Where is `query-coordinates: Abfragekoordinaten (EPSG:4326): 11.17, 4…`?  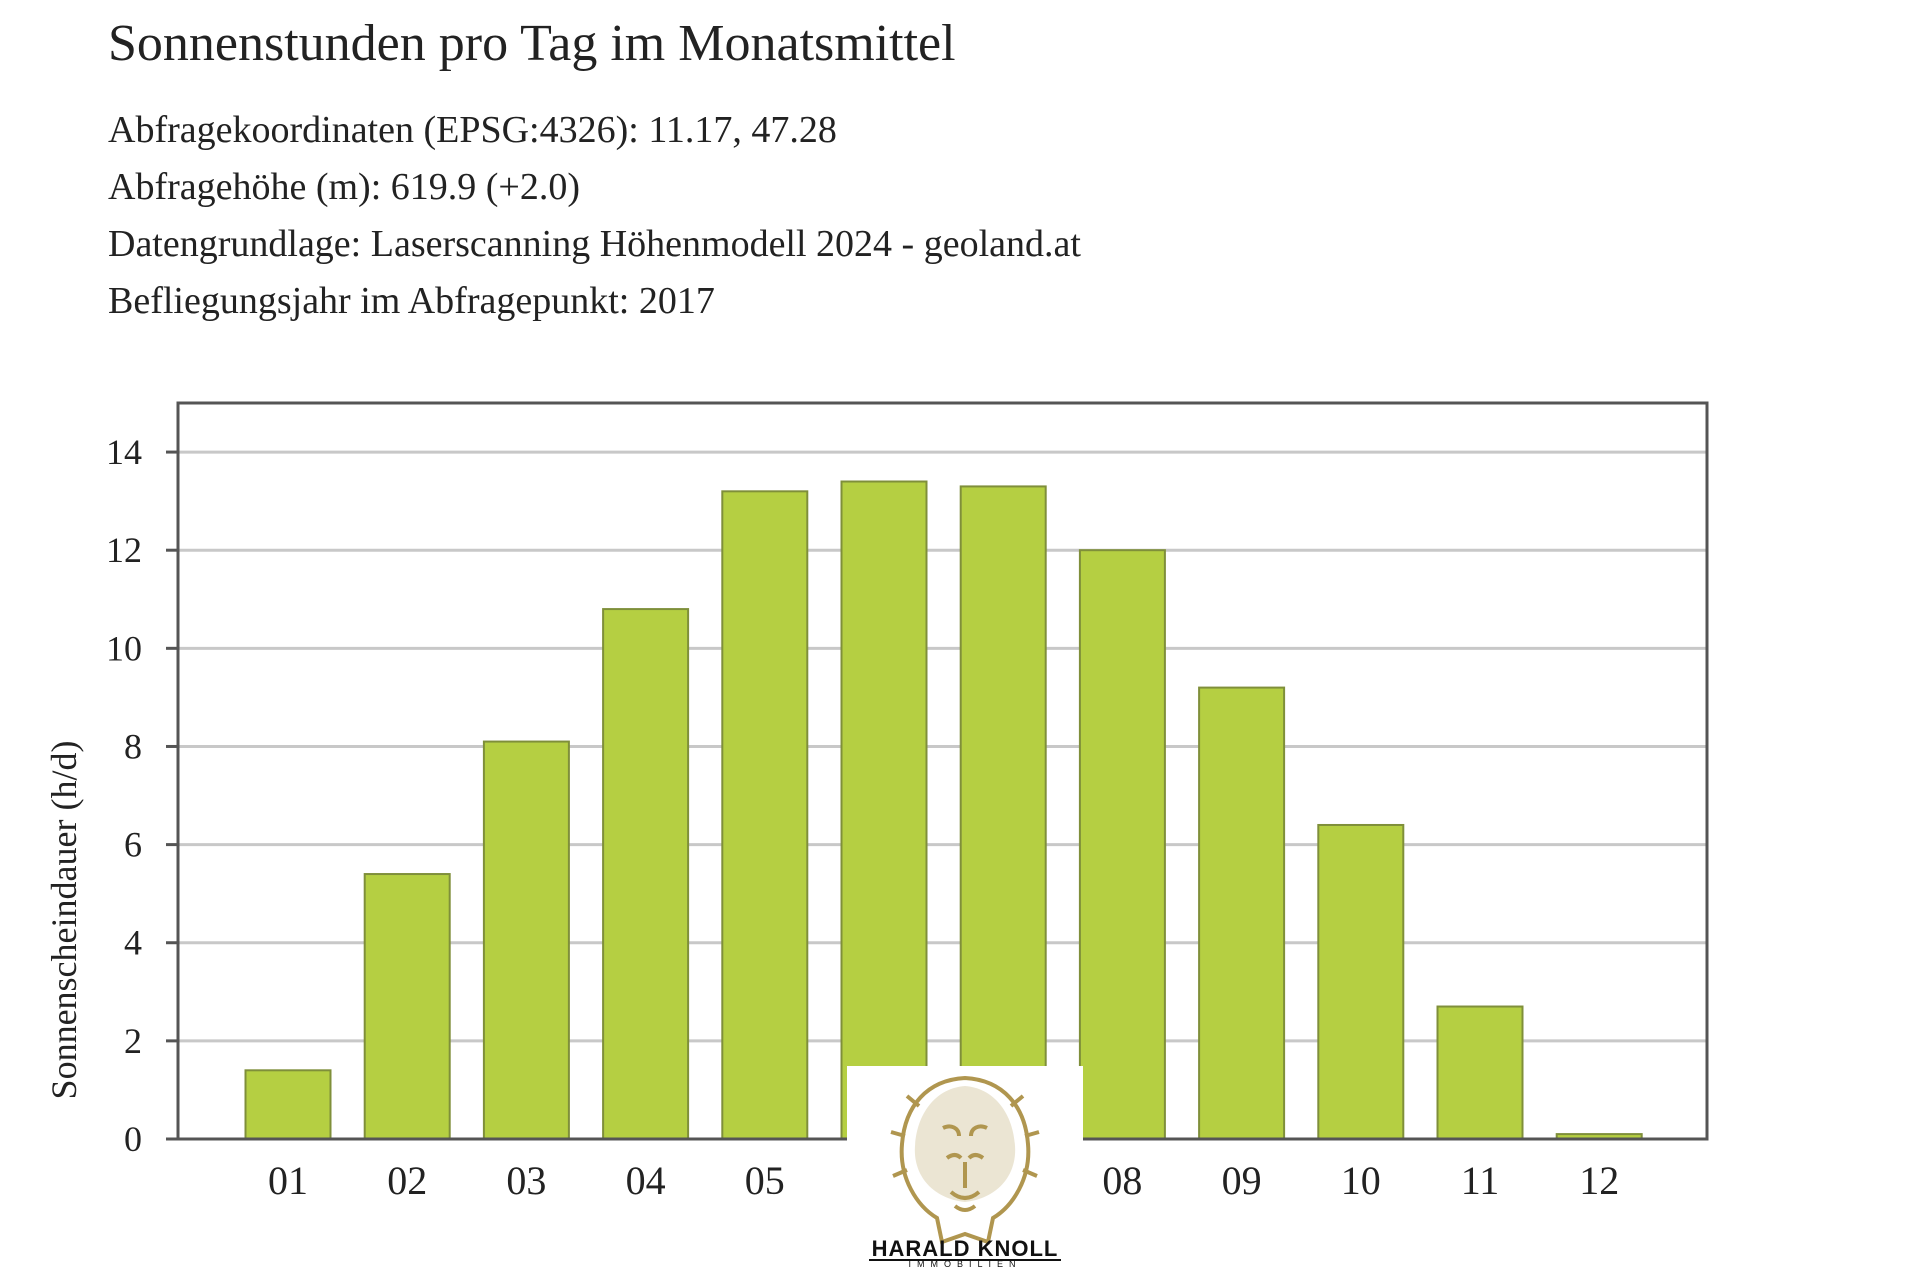 query-coordinates: Abfragekoordinaten (EPSG:4326): 11.17, 4… is located at coordinates (472, 130).